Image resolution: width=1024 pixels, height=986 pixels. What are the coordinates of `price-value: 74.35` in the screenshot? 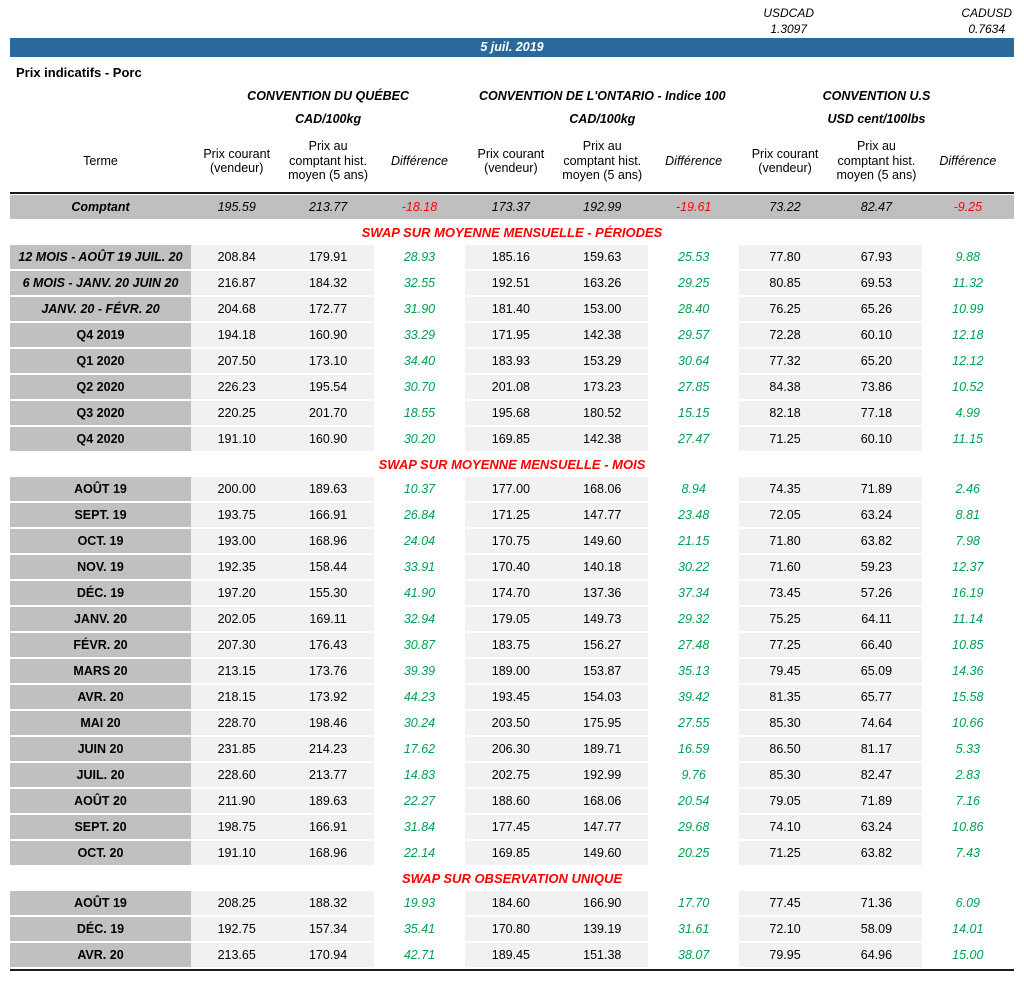 It's located at (785, 489).